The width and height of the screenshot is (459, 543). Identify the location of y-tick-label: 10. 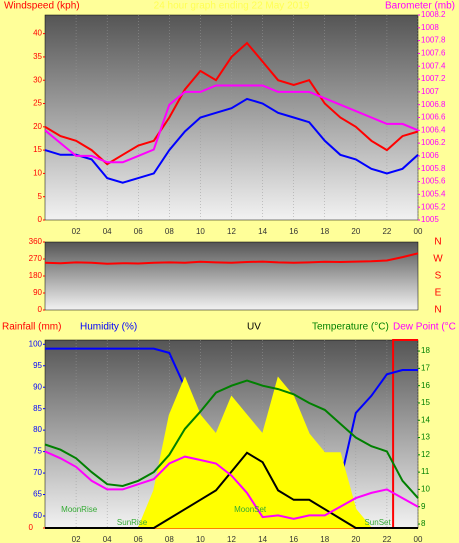
(37, 173).